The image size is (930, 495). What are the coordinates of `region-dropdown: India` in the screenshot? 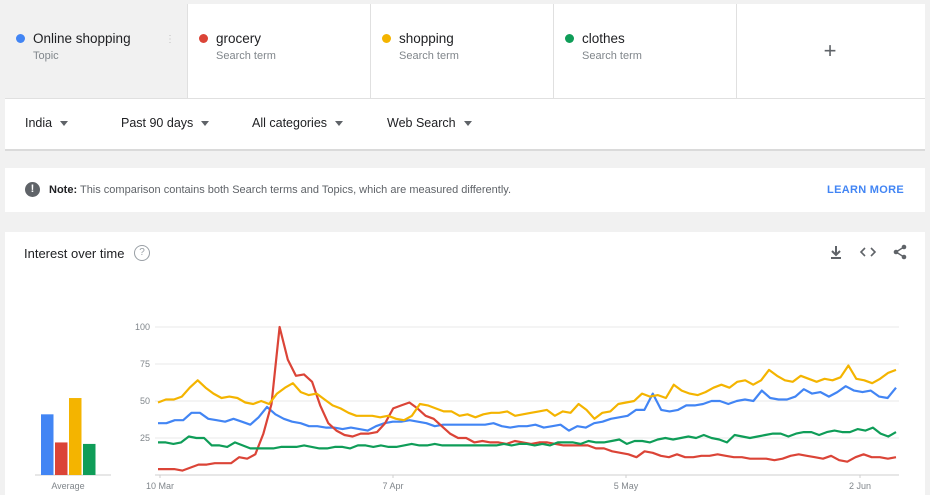 It's located at (47, 123).